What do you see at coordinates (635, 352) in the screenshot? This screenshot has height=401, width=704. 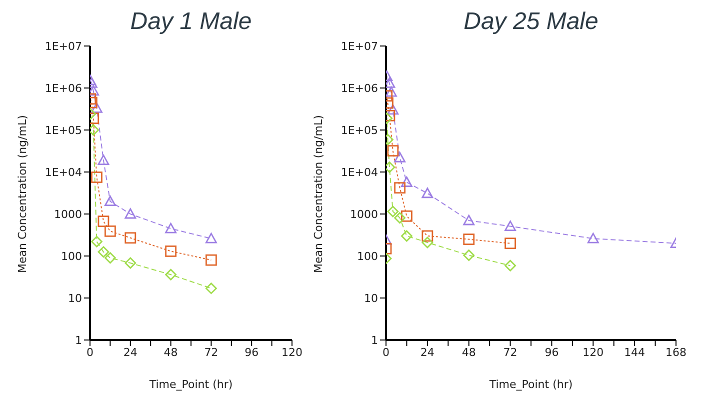 I see `x-tick-label: 144` at bounding box center [635, 352].